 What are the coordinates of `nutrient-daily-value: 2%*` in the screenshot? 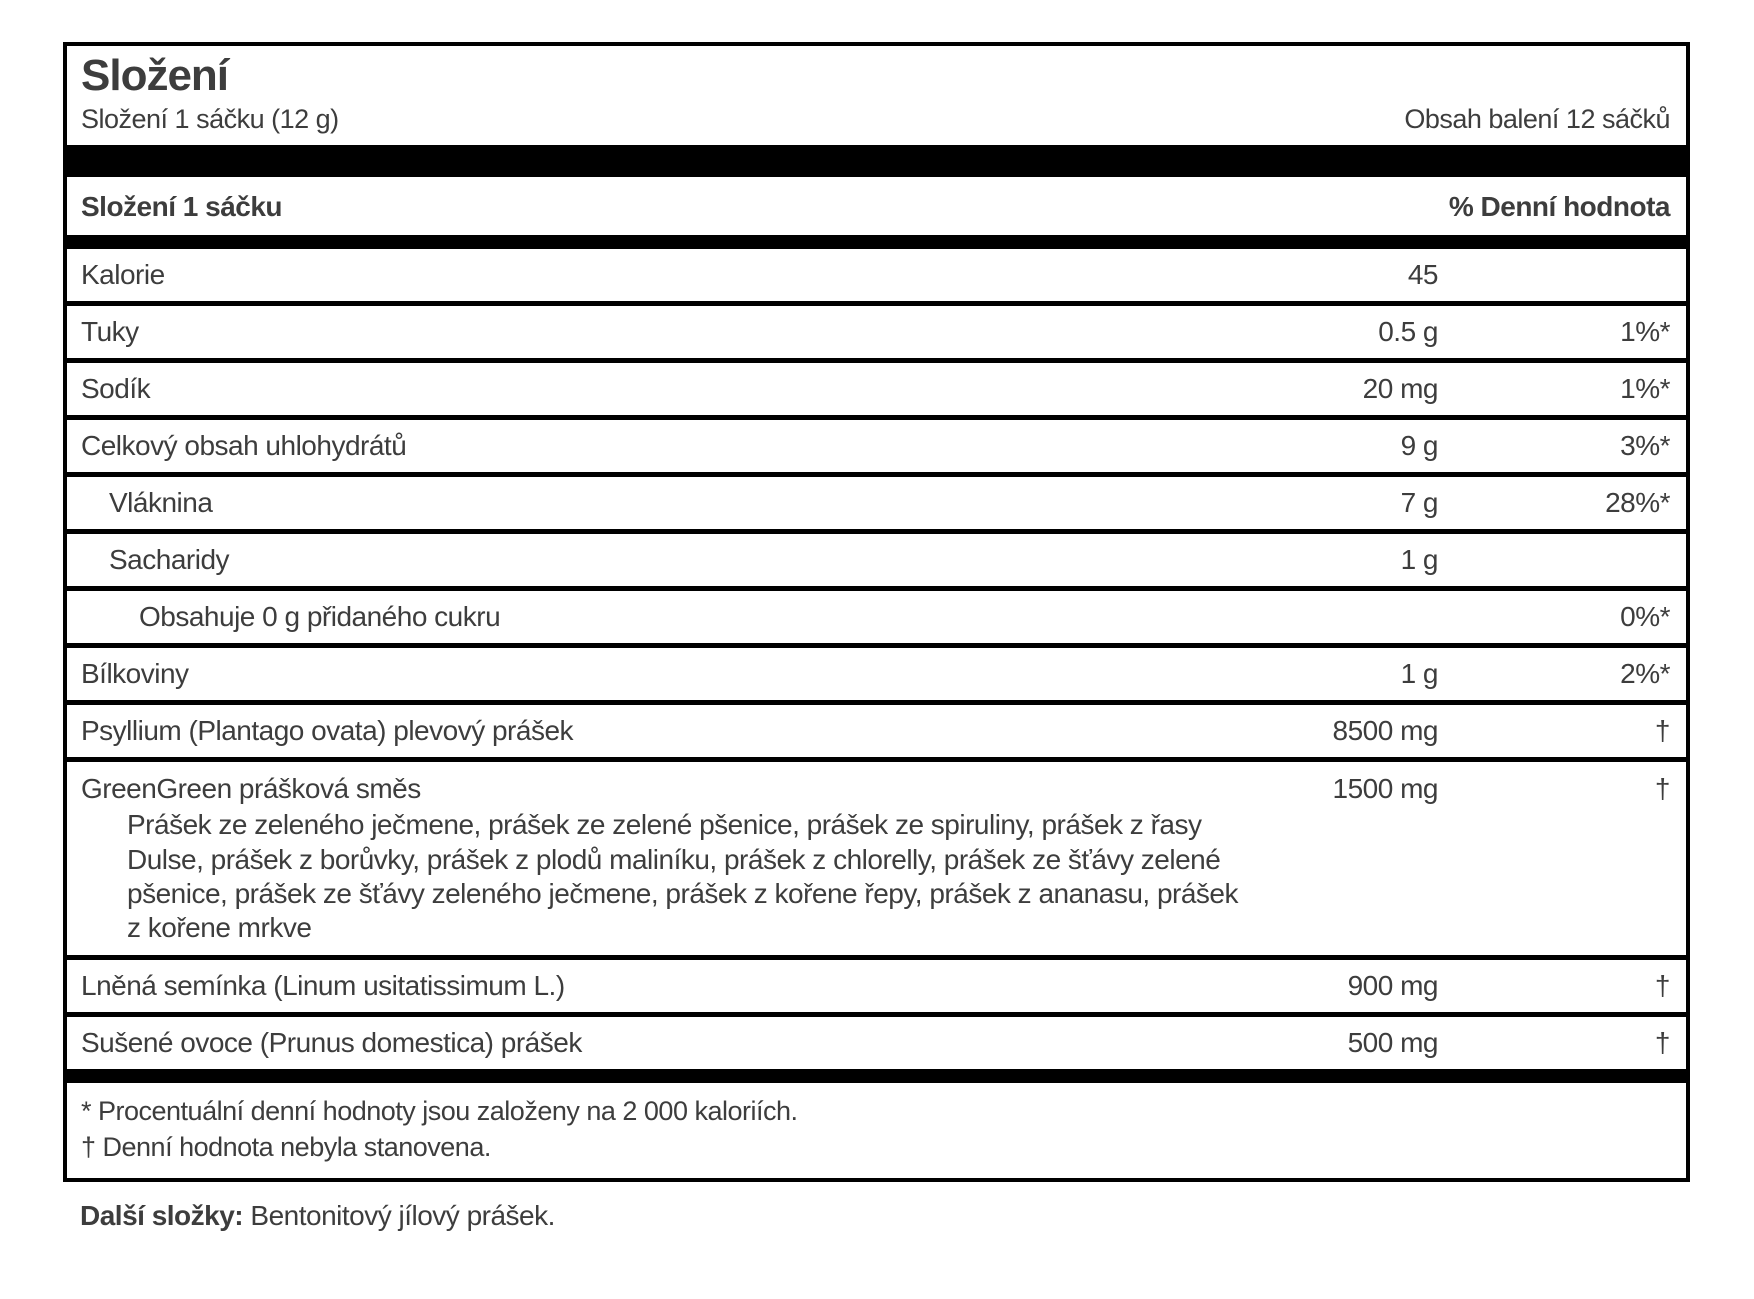 It's located at (1645, 674).